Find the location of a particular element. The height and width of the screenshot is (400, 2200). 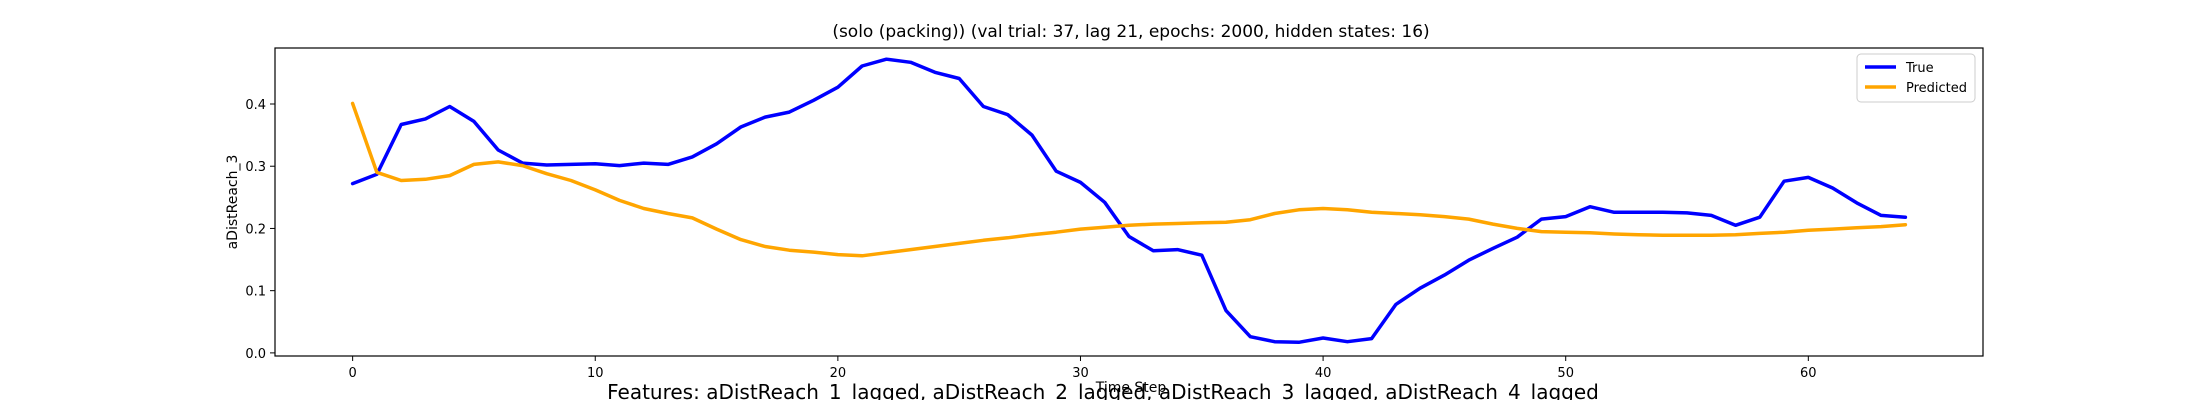

y-tick-label: 0.0 is located at coordinates (255, 354).